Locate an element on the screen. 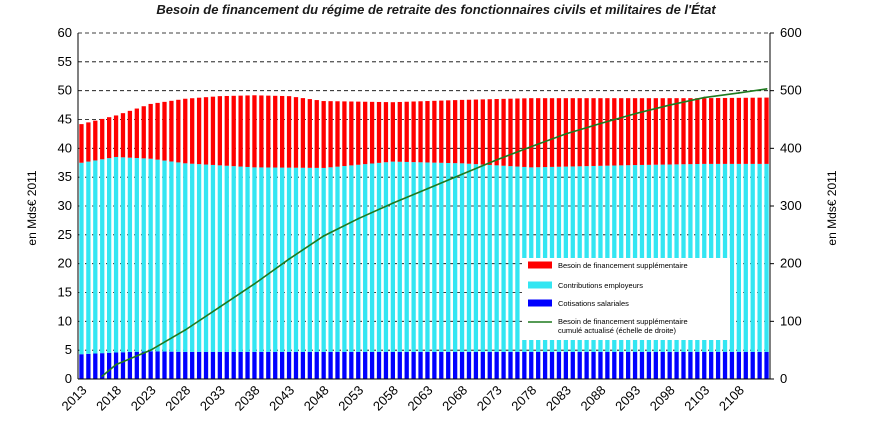 This screenshot has height=424, width=872. x-tick-label: 2068 is located at coordinates (454, 398).